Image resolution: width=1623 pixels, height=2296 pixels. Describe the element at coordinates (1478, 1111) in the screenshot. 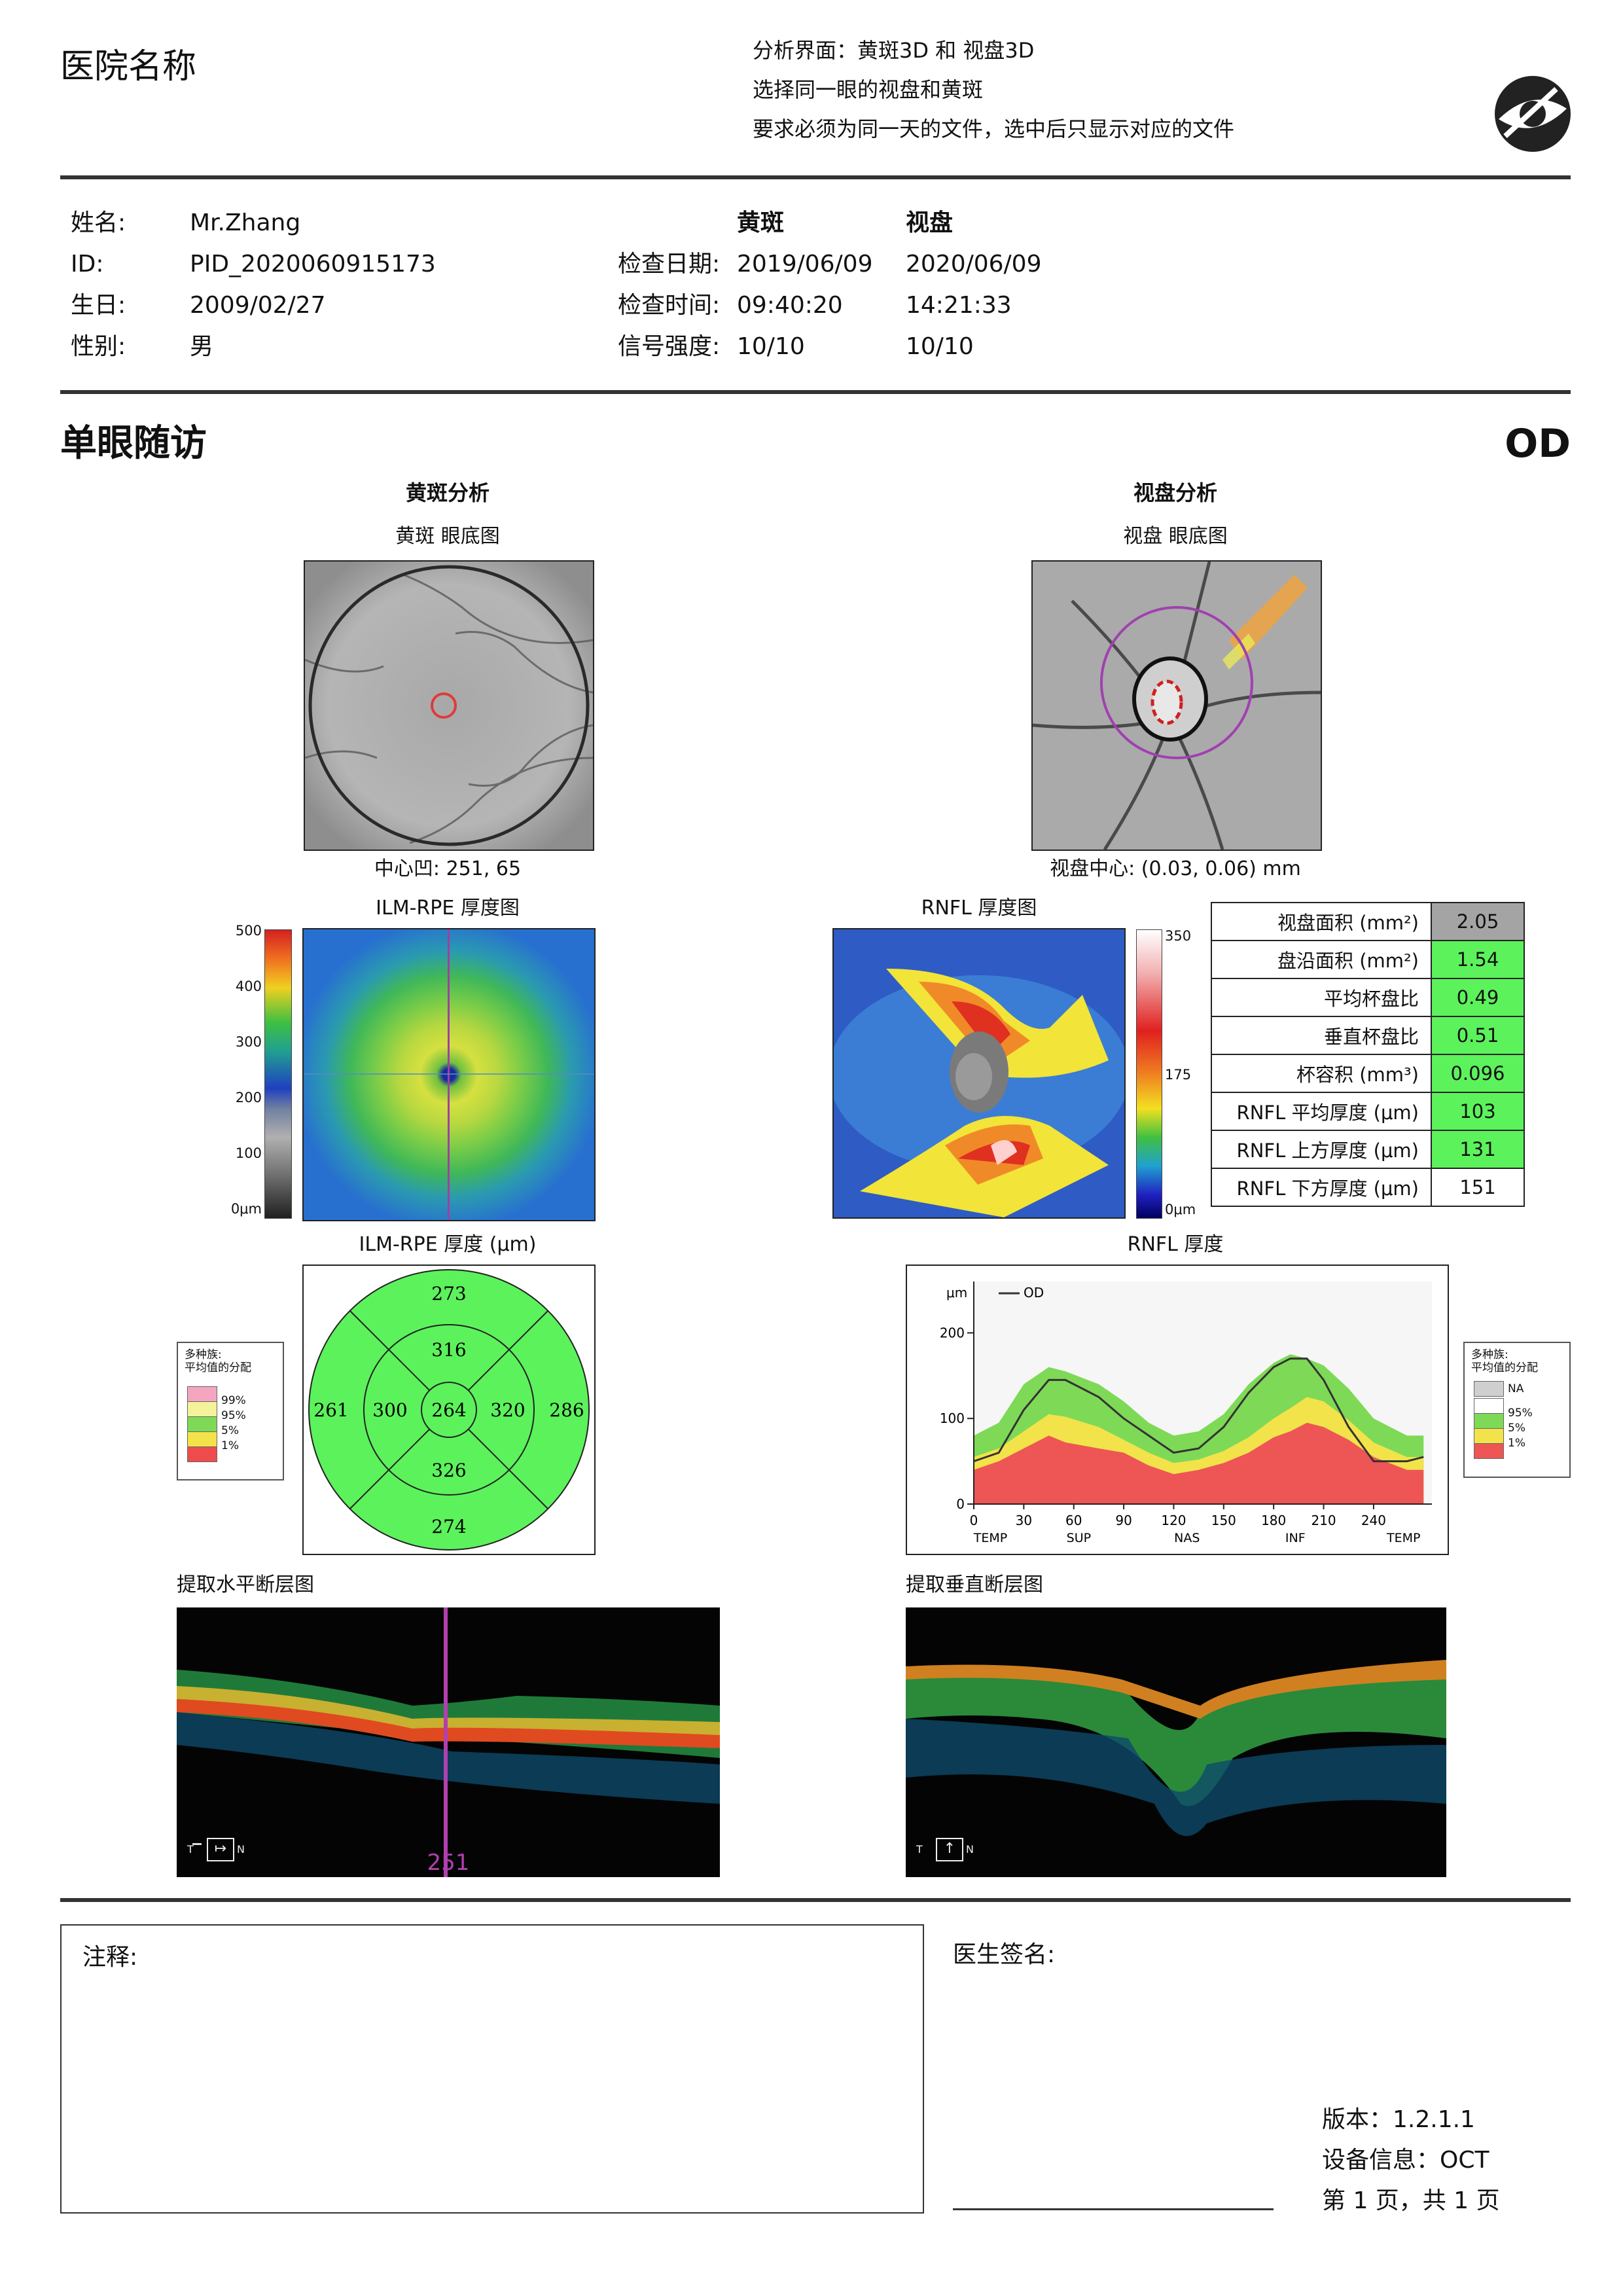

I see `disc-param-value: 103` at that location.